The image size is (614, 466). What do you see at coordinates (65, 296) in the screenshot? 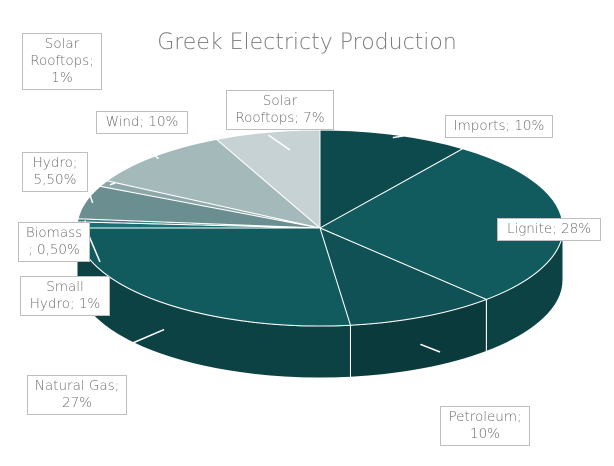
I see `data-label: Small Hydro; 1%` at bounding box center [65, 296].